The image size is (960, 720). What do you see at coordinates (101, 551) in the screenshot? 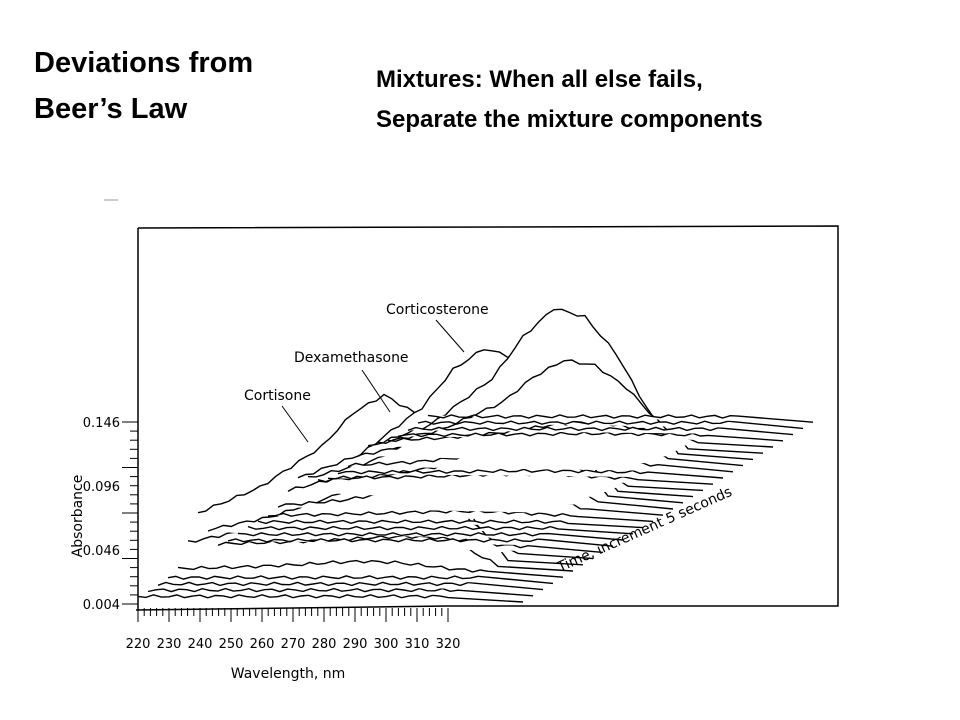
I see `y-tick-label: 0.046` at bounding box center [101, 551].